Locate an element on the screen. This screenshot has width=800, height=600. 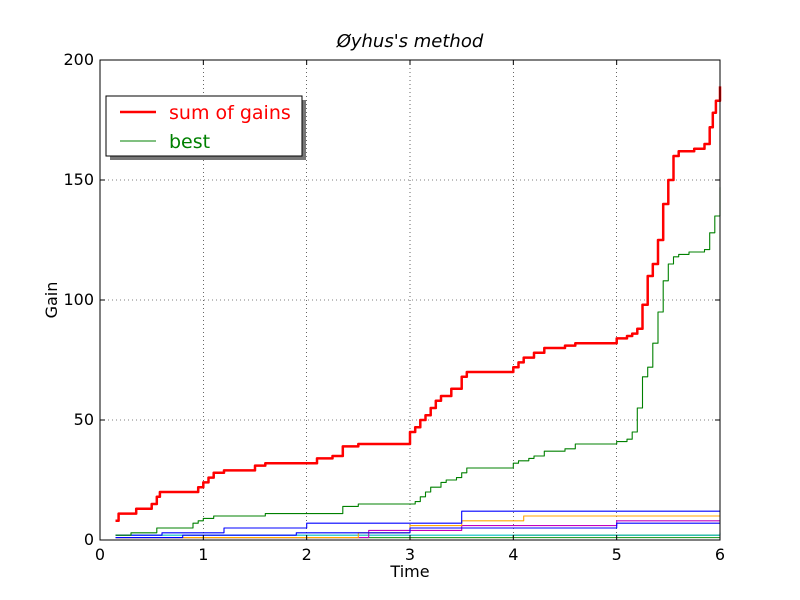
legend-label: best is located at coordinates (189, 142).